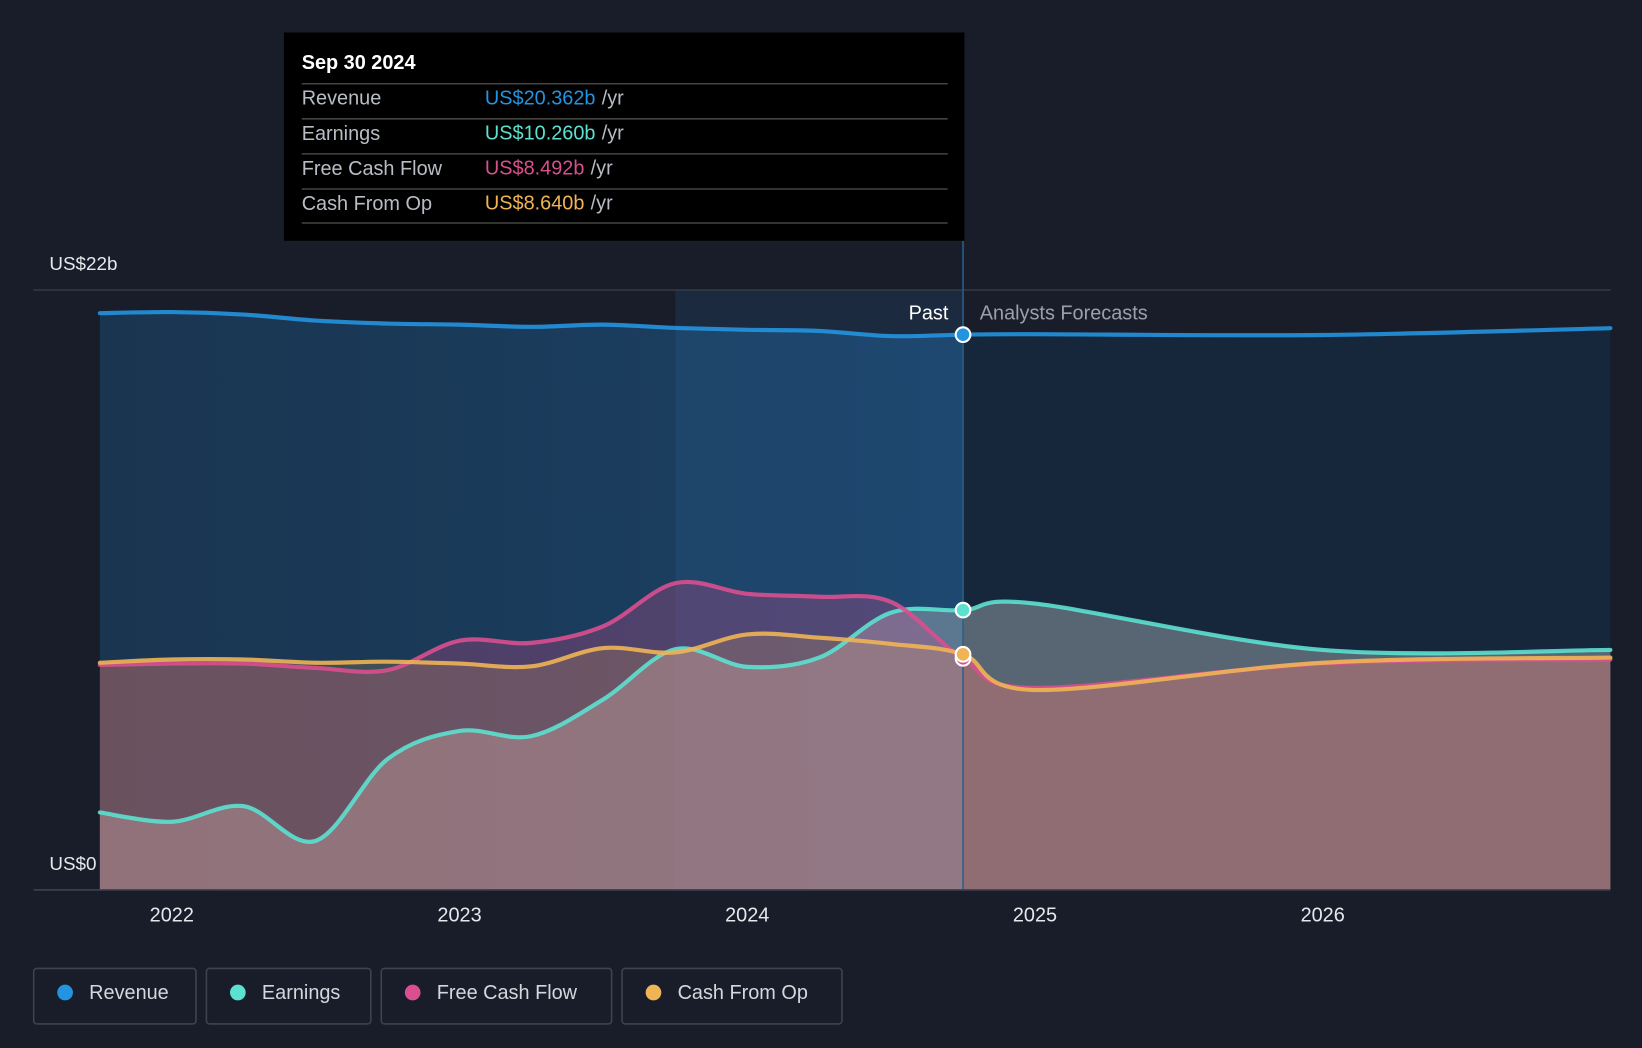  What do you see at coordinates (172, 915) in the screenshot?
I see `x-tick-label: 2022` at bounding box center [172, 915].